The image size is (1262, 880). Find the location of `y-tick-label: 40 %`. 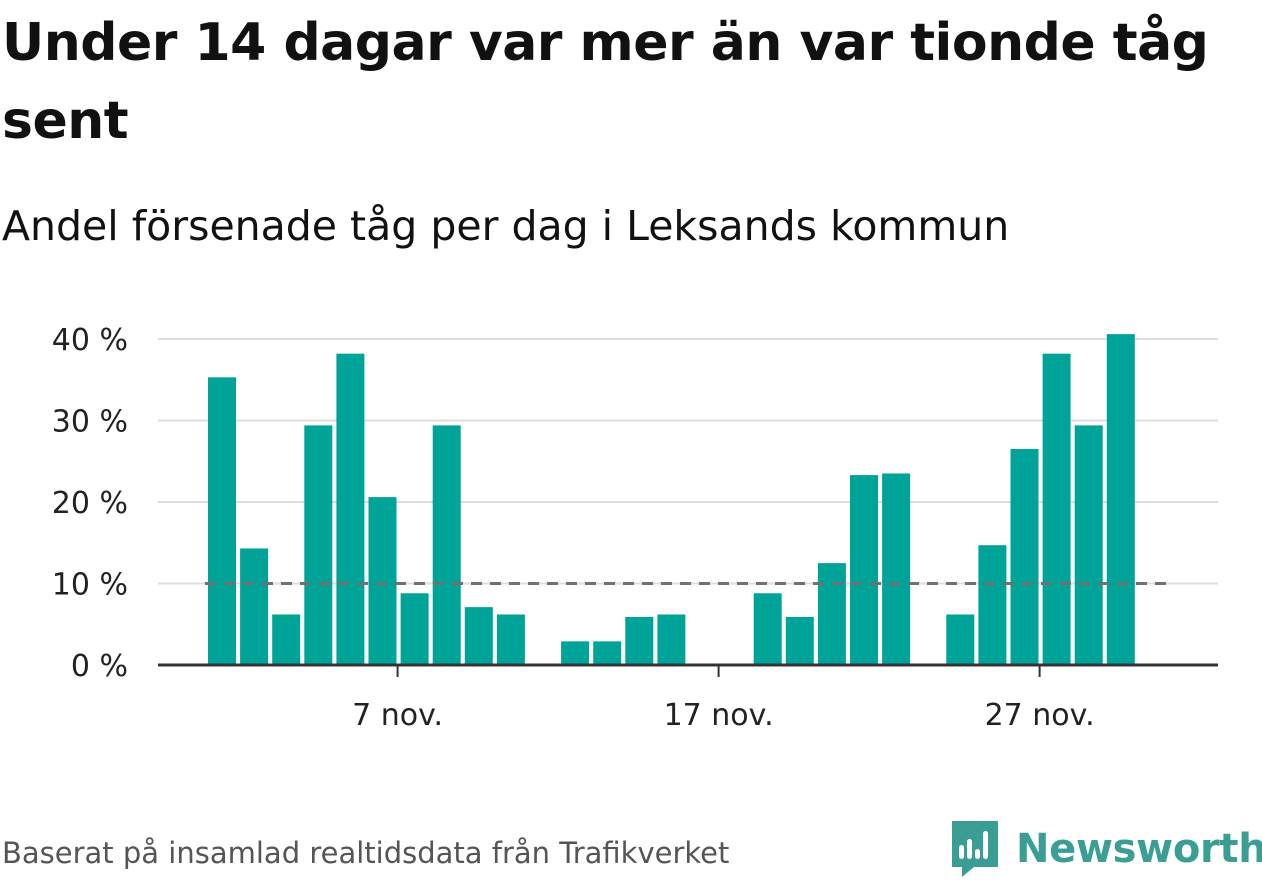

y-tick-label: 40 % is located at coordinates (90, 340).